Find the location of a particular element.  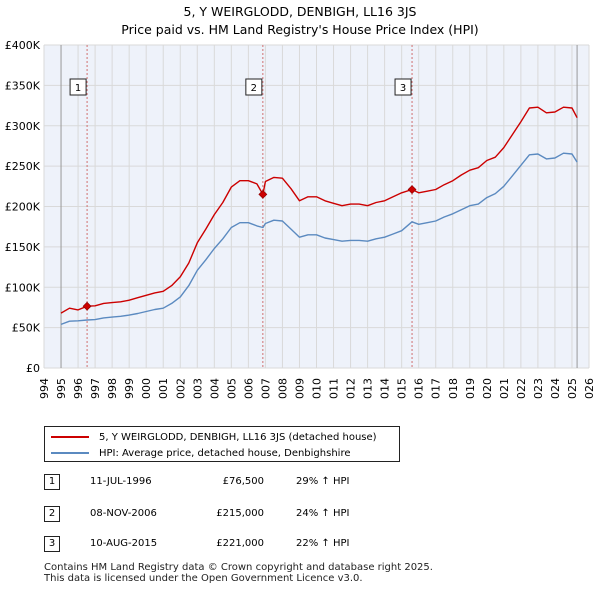

x-tick-label: 1996 is located at coordinates (78, 389).